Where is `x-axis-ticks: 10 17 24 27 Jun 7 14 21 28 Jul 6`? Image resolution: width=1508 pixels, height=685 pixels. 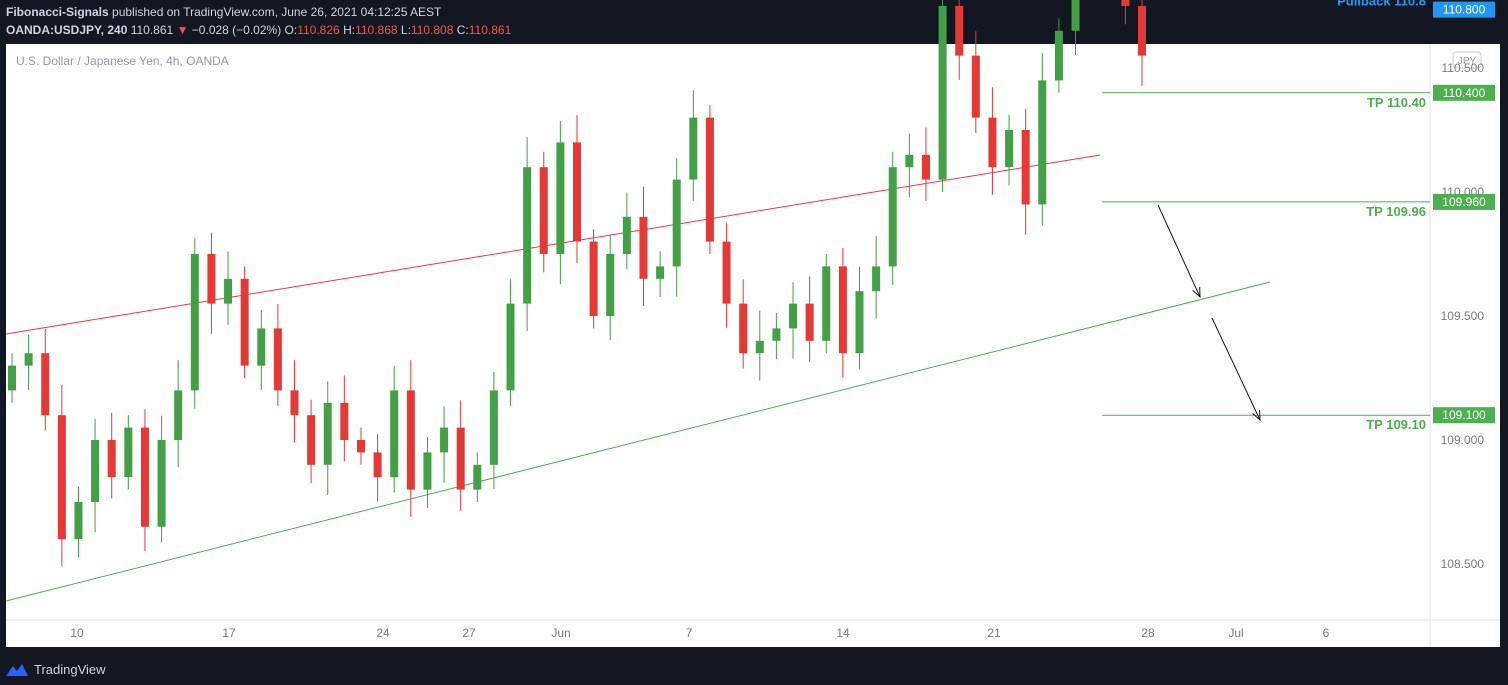 x-axis-ticks: 10 17 24 27 Jun 7 14 21 28 Jul 6 is located at coordinates (699, 633).